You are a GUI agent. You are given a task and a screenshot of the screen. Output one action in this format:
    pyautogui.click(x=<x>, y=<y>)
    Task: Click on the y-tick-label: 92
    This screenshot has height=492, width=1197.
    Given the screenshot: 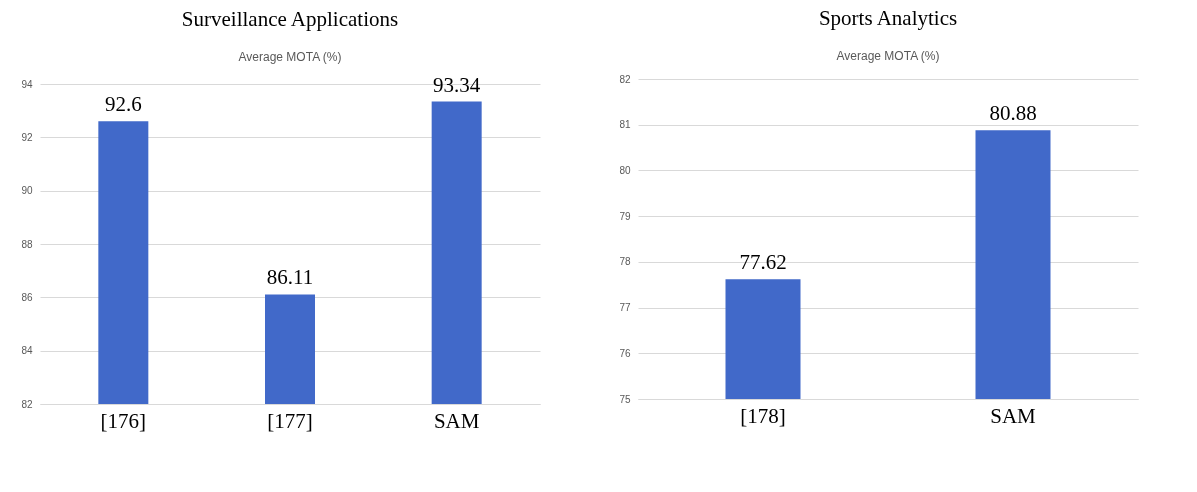 What is the action you would take?
    pyautogui.click(x=27, y=137)
    